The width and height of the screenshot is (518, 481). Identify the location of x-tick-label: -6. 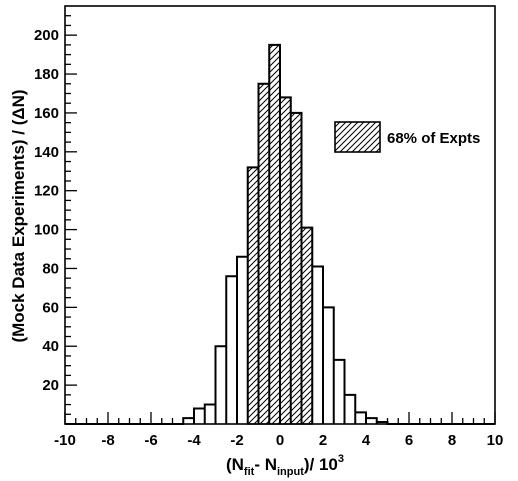
(150, 440).